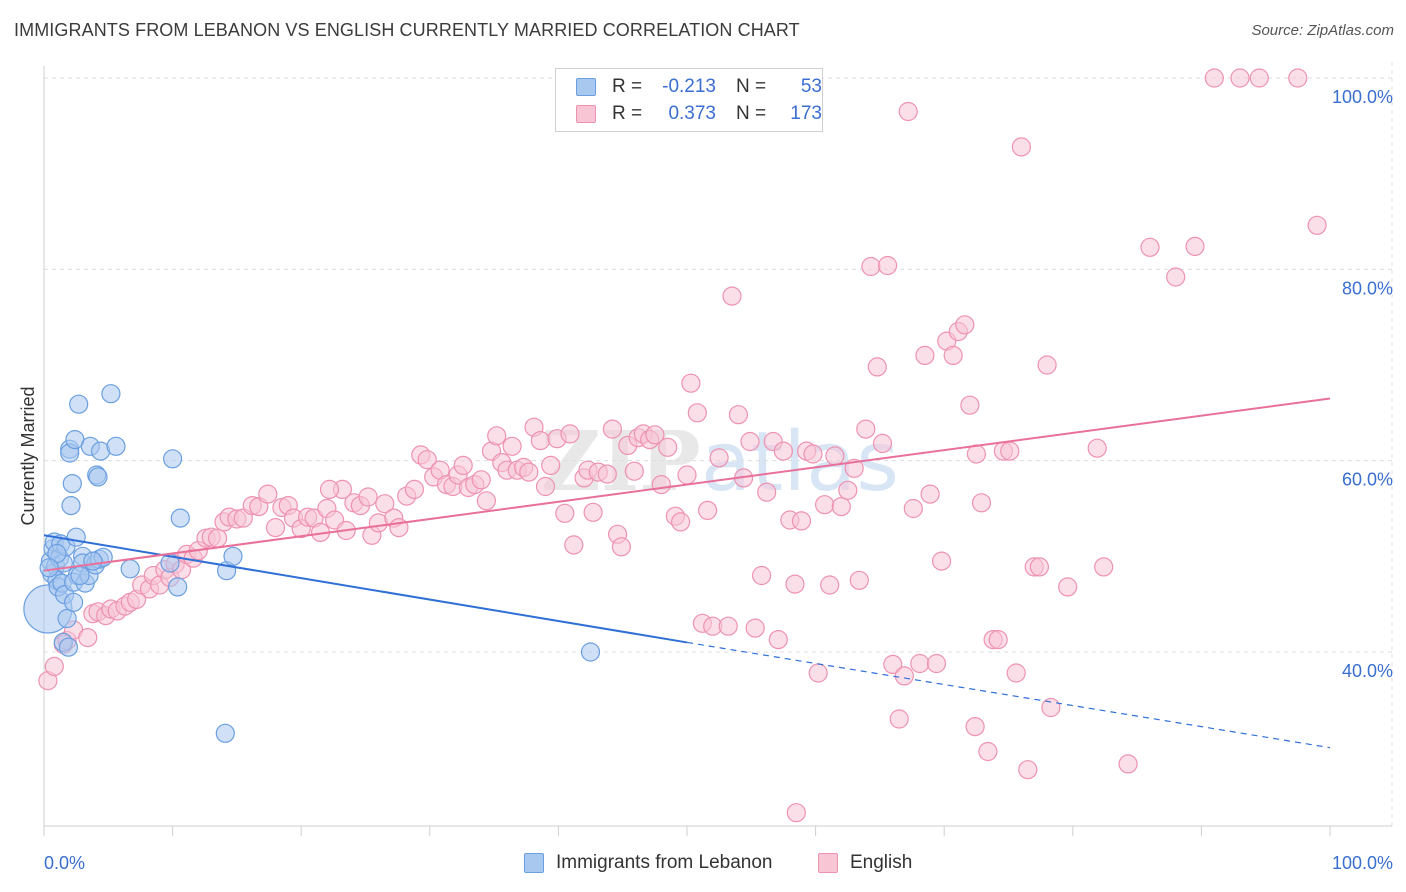 The height and width of the screenshot is (892, 1406). Describe the element at coordinates (689, 86) in the screenshot. I see `r-value: -0.213` at that location.